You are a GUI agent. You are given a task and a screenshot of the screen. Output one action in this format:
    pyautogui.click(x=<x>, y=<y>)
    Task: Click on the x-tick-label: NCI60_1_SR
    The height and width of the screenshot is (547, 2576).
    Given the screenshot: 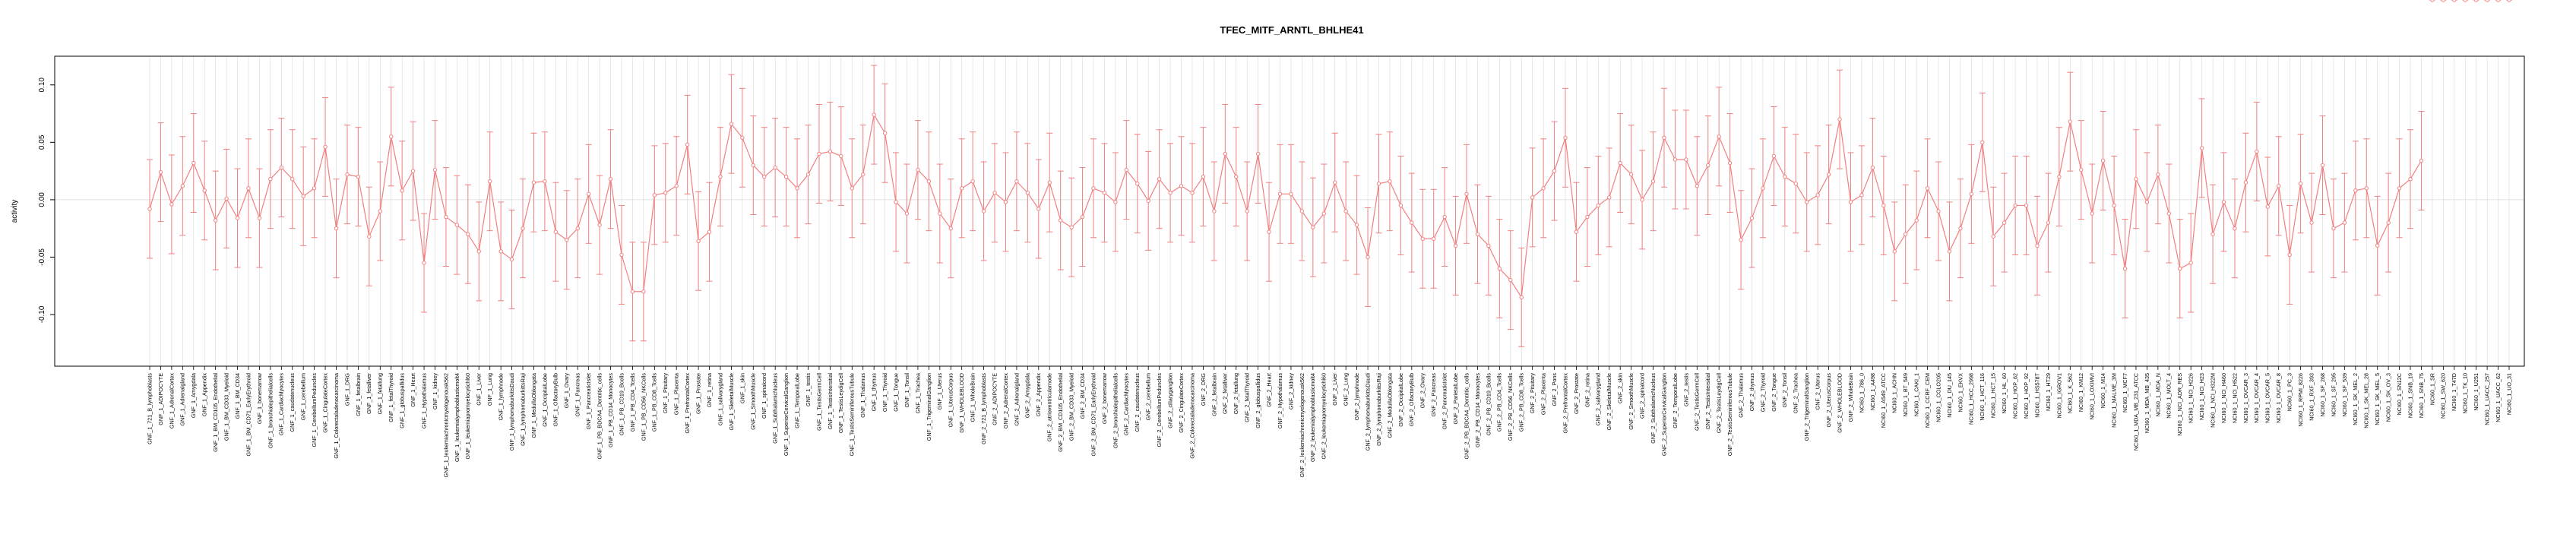 What is the action you would take?
    pyautogui.click(x=2432, y=389)
    